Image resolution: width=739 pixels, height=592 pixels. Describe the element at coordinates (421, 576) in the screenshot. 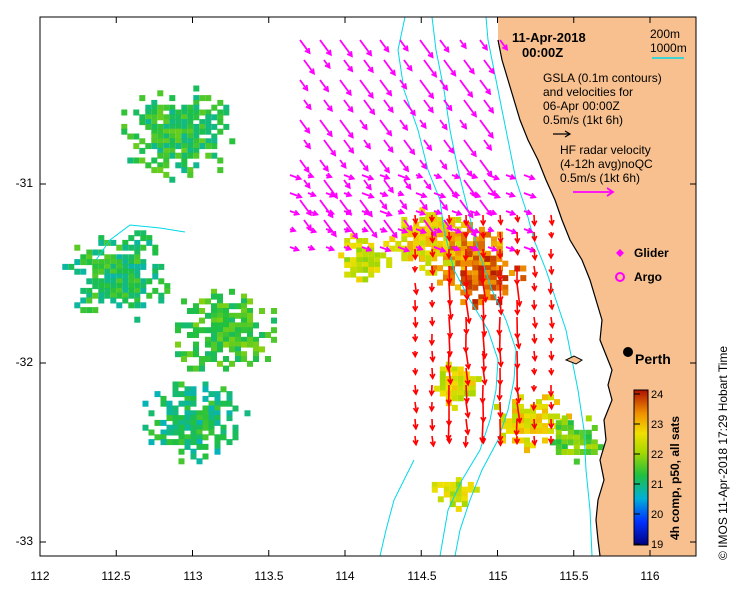

I see `x-tick-label: 114.5` at that location.